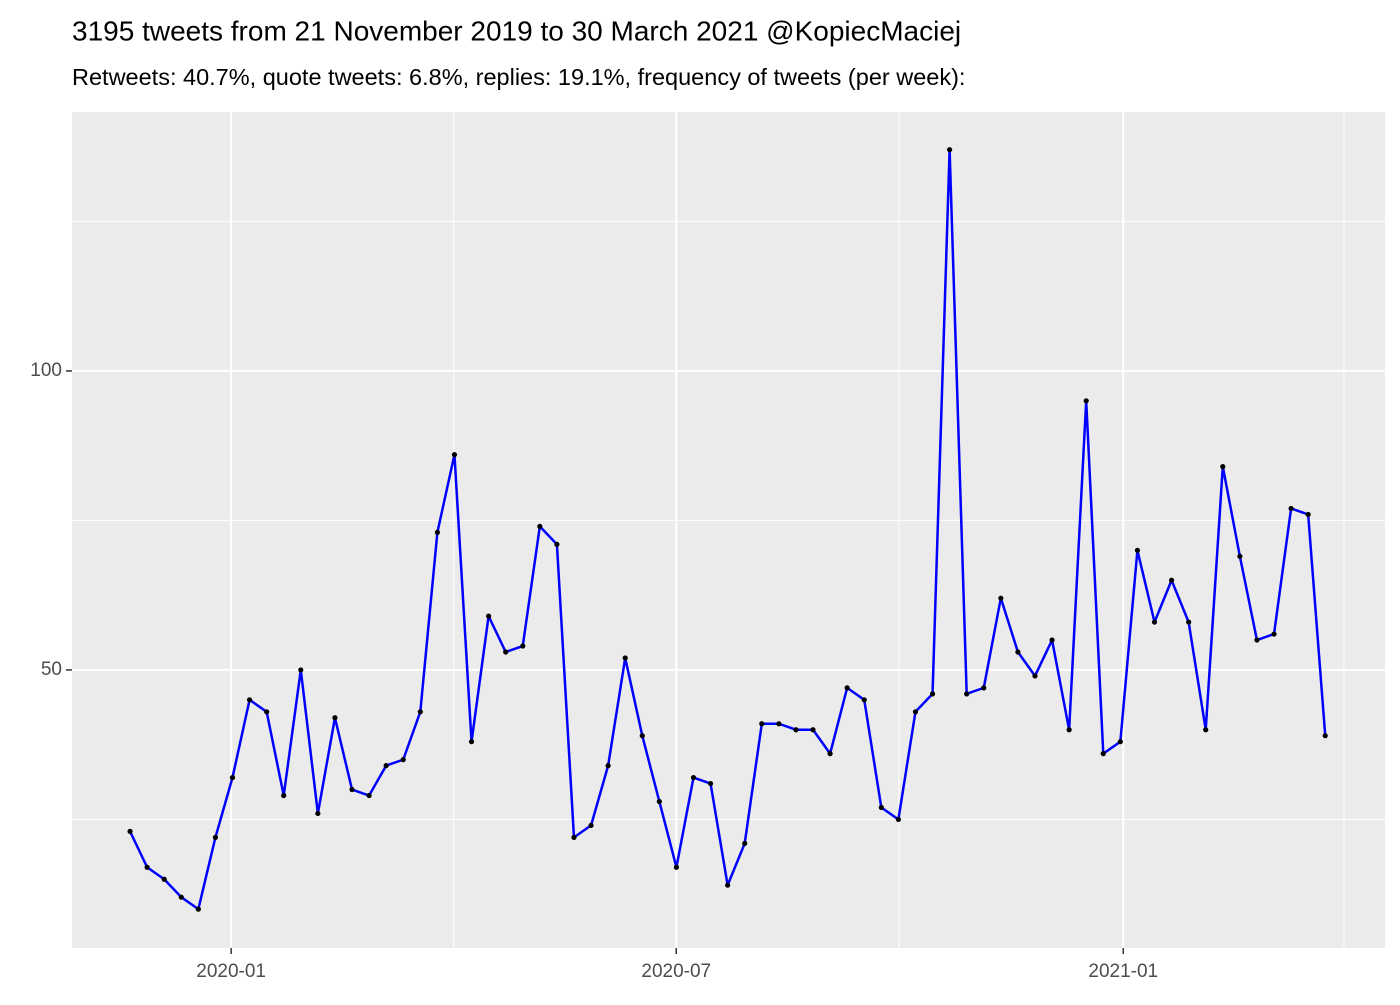 This screenshot has width=1400, height=1005. What do you see at coordinates (676, 971) in the screenshot?
I see `x-tick-label: 2020-07` at bounding box center [676, 971].